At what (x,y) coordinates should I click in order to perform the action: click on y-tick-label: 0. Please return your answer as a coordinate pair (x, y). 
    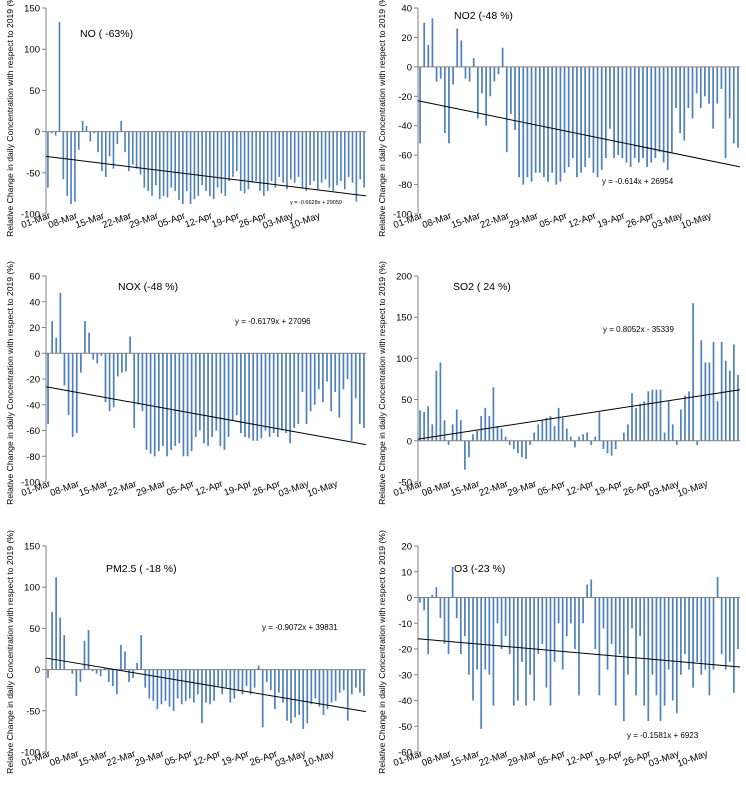
    Looking at the image, I should click on (409, 598).